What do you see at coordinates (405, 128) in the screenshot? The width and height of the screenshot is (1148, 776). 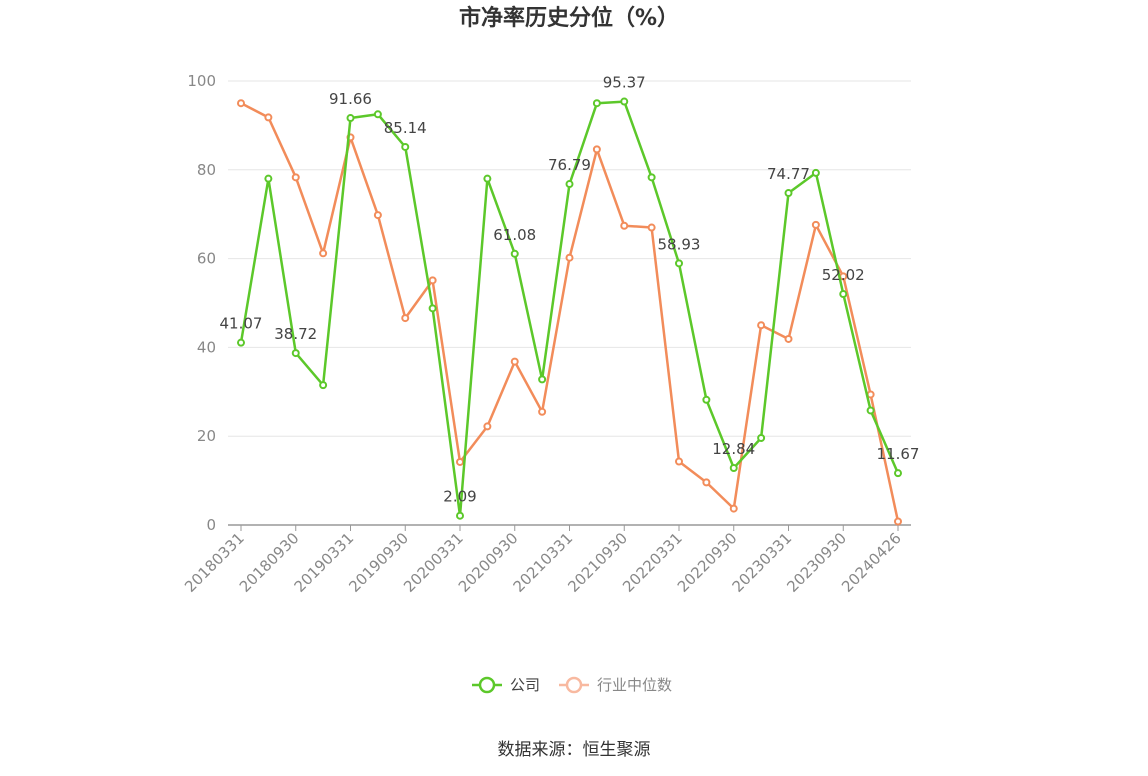 I see `data-label: 85.14` at bounding box center [405, 128].